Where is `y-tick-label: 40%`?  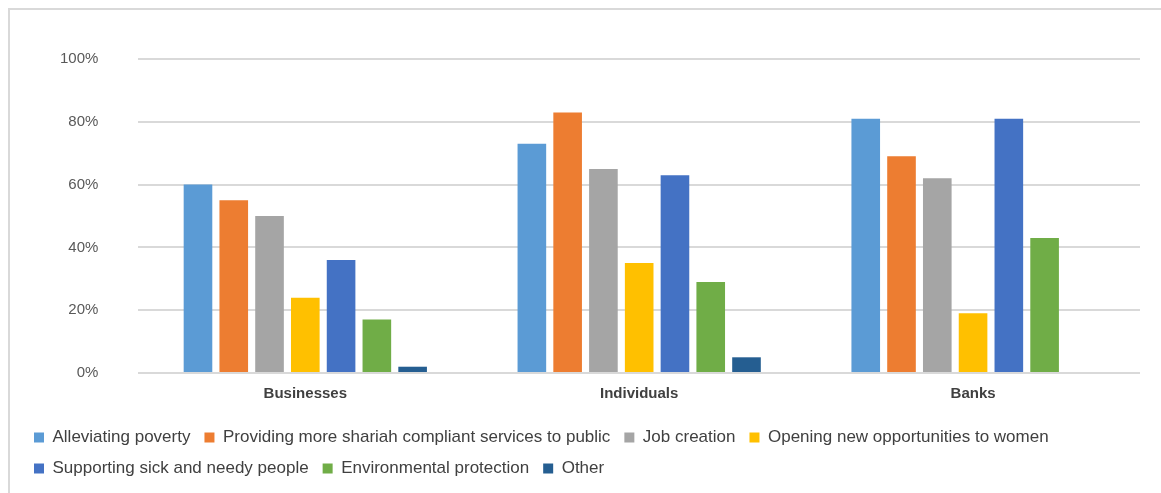
y-tick-label: 40% is located at coordinates (83, 246).